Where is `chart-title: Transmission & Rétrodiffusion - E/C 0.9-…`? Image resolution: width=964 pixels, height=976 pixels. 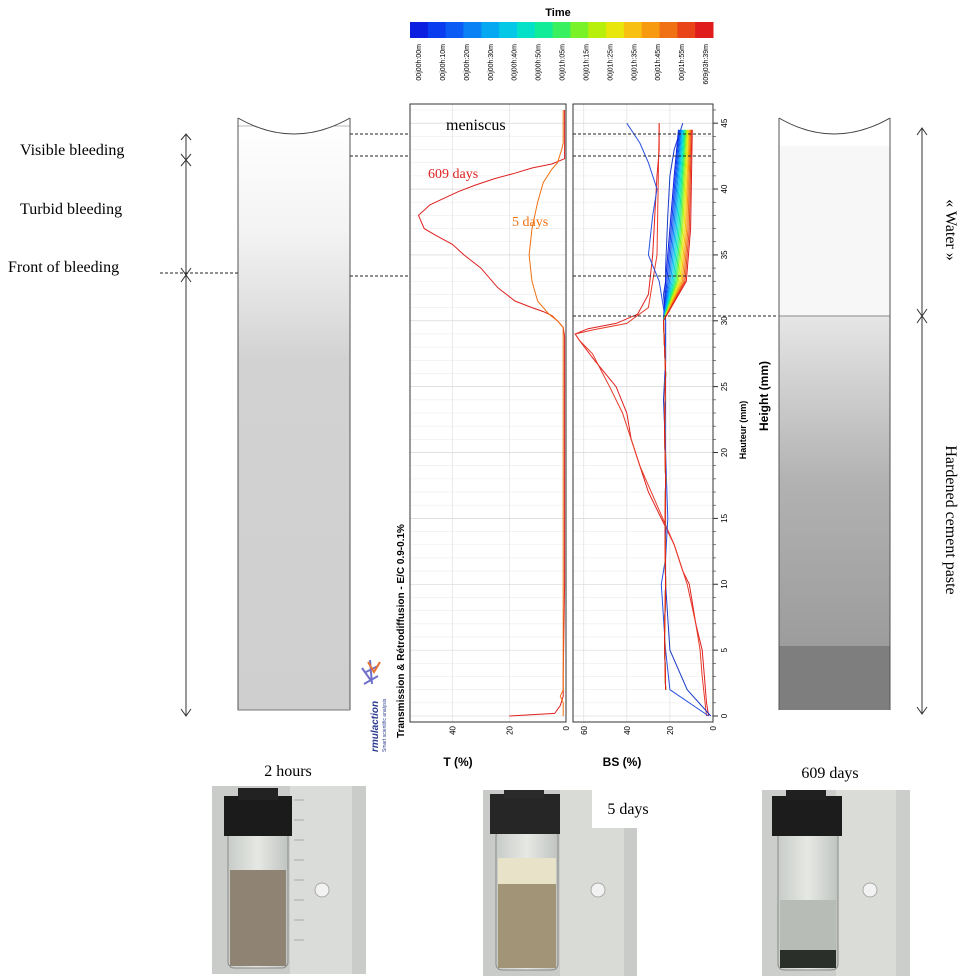
chart-title: Transmission & Rétrodiffusion - E/C 0.9-… is located at coordinates (401, 631).